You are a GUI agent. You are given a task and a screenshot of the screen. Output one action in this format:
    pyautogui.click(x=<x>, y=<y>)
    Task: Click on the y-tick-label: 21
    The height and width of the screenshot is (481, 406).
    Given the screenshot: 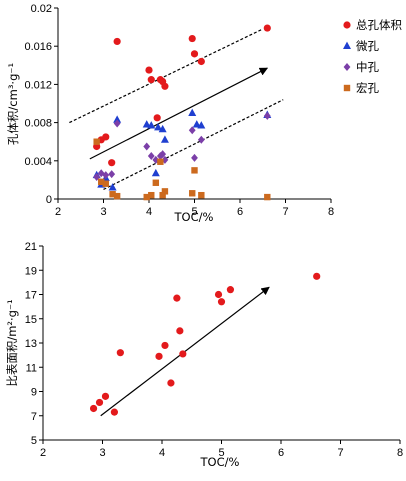 What is the action you would take?
    pyautogui.click(x=31, y=247)
    